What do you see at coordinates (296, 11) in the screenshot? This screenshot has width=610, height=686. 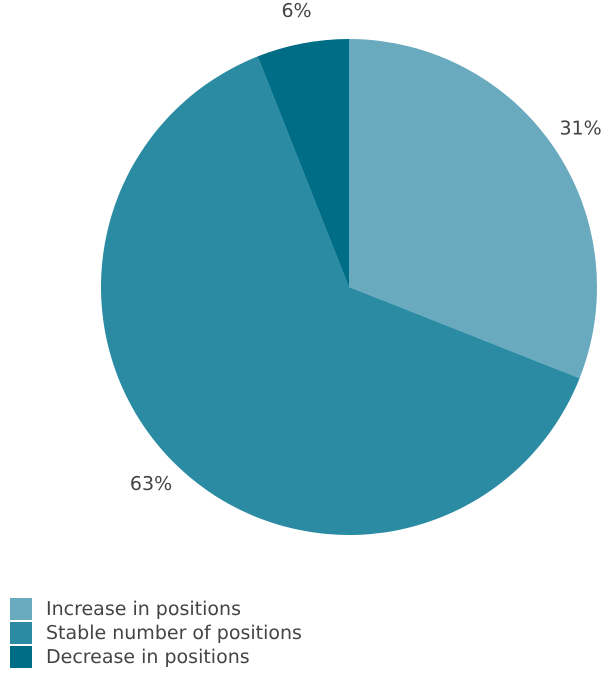 I see `data-label: 6%` at bounding box center [296, 11].